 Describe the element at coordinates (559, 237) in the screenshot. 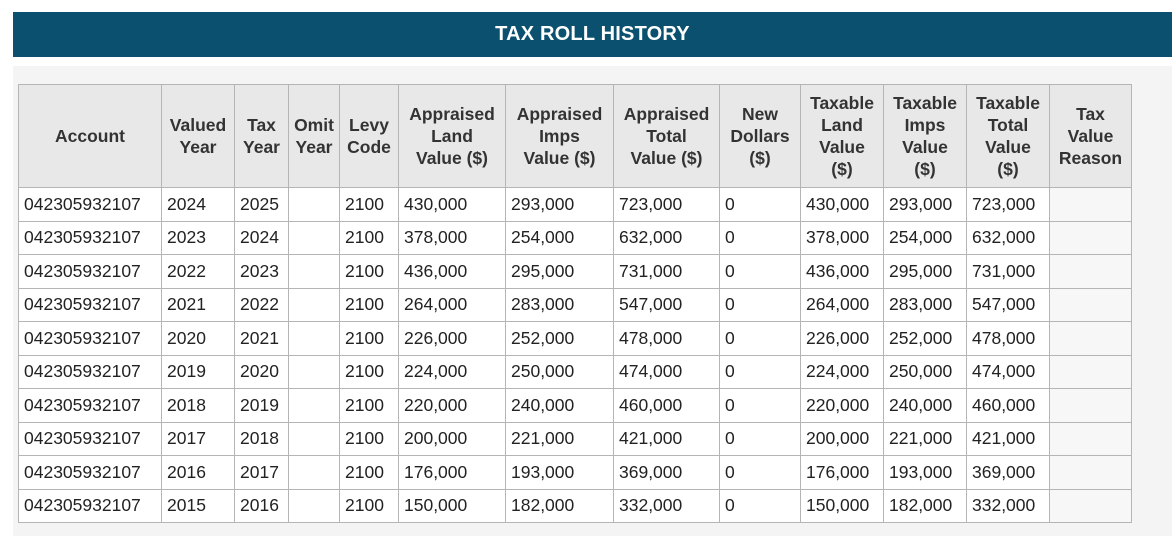

I see `cell-appraised-imps-value: 254,000` at that location.